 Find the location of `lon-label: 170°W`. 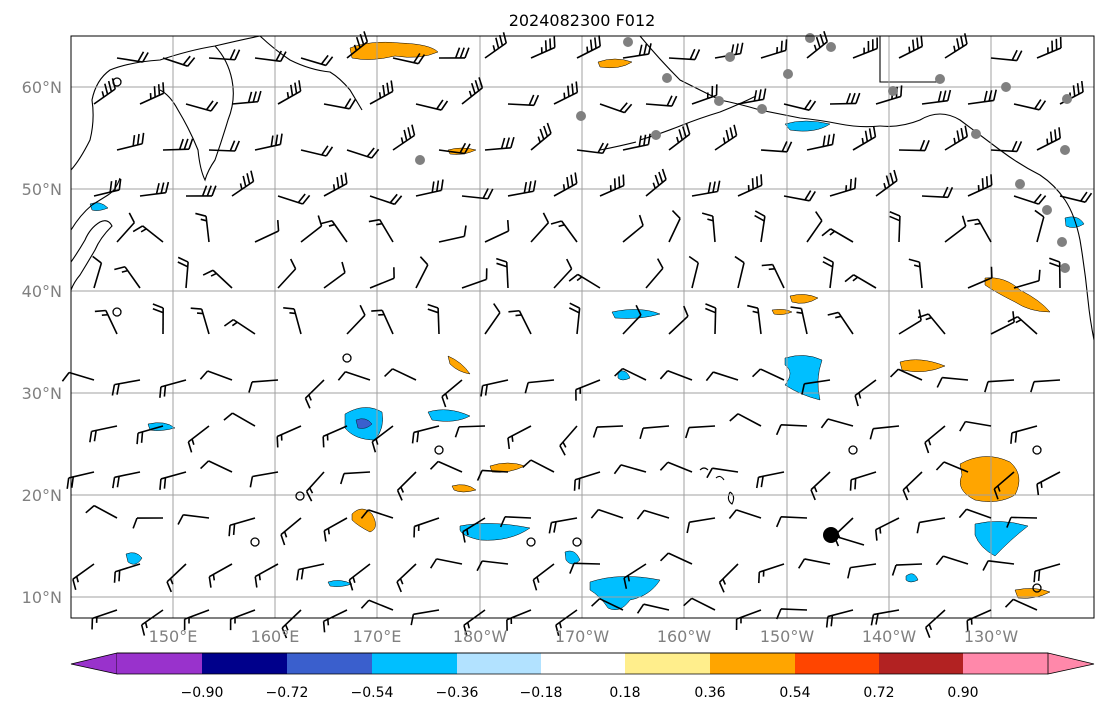

lon-label: 170°W is located at coordinates (582, 636).